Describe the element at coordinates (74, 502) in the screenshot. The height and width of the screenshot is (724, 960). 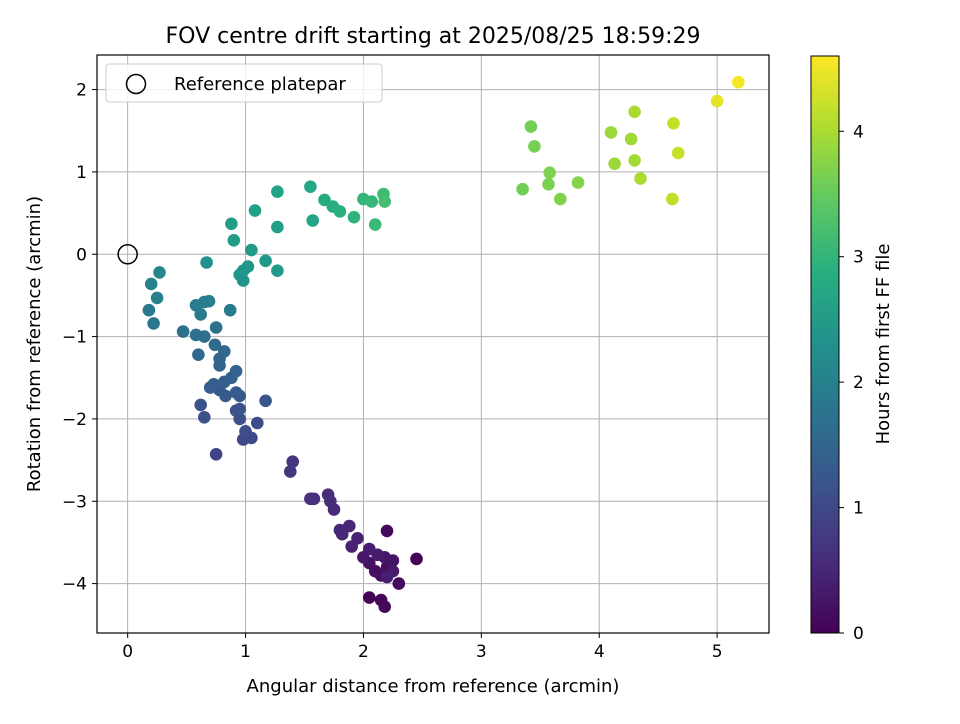
I see `y-tick-label: −3` at that location.